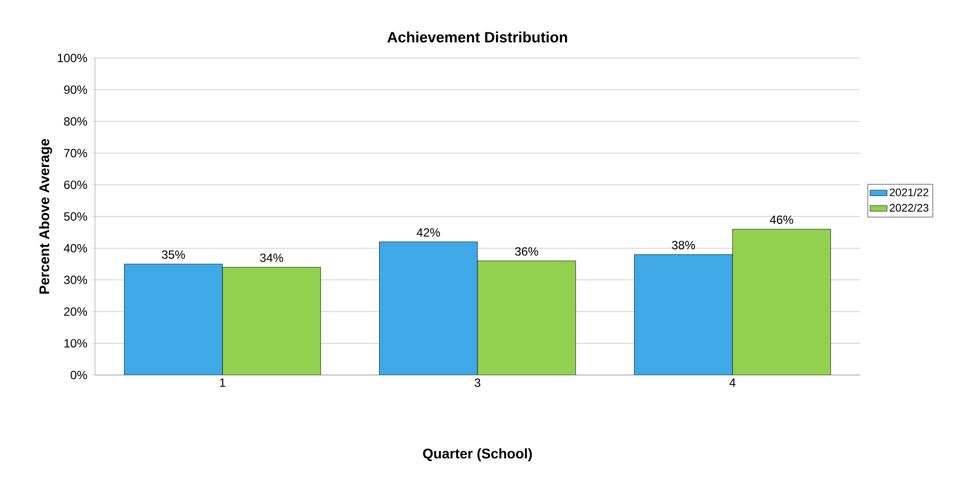 The width and height of the screenshot is (980, 481). I want to click on x-tick-label: 3, so click(477, 382).